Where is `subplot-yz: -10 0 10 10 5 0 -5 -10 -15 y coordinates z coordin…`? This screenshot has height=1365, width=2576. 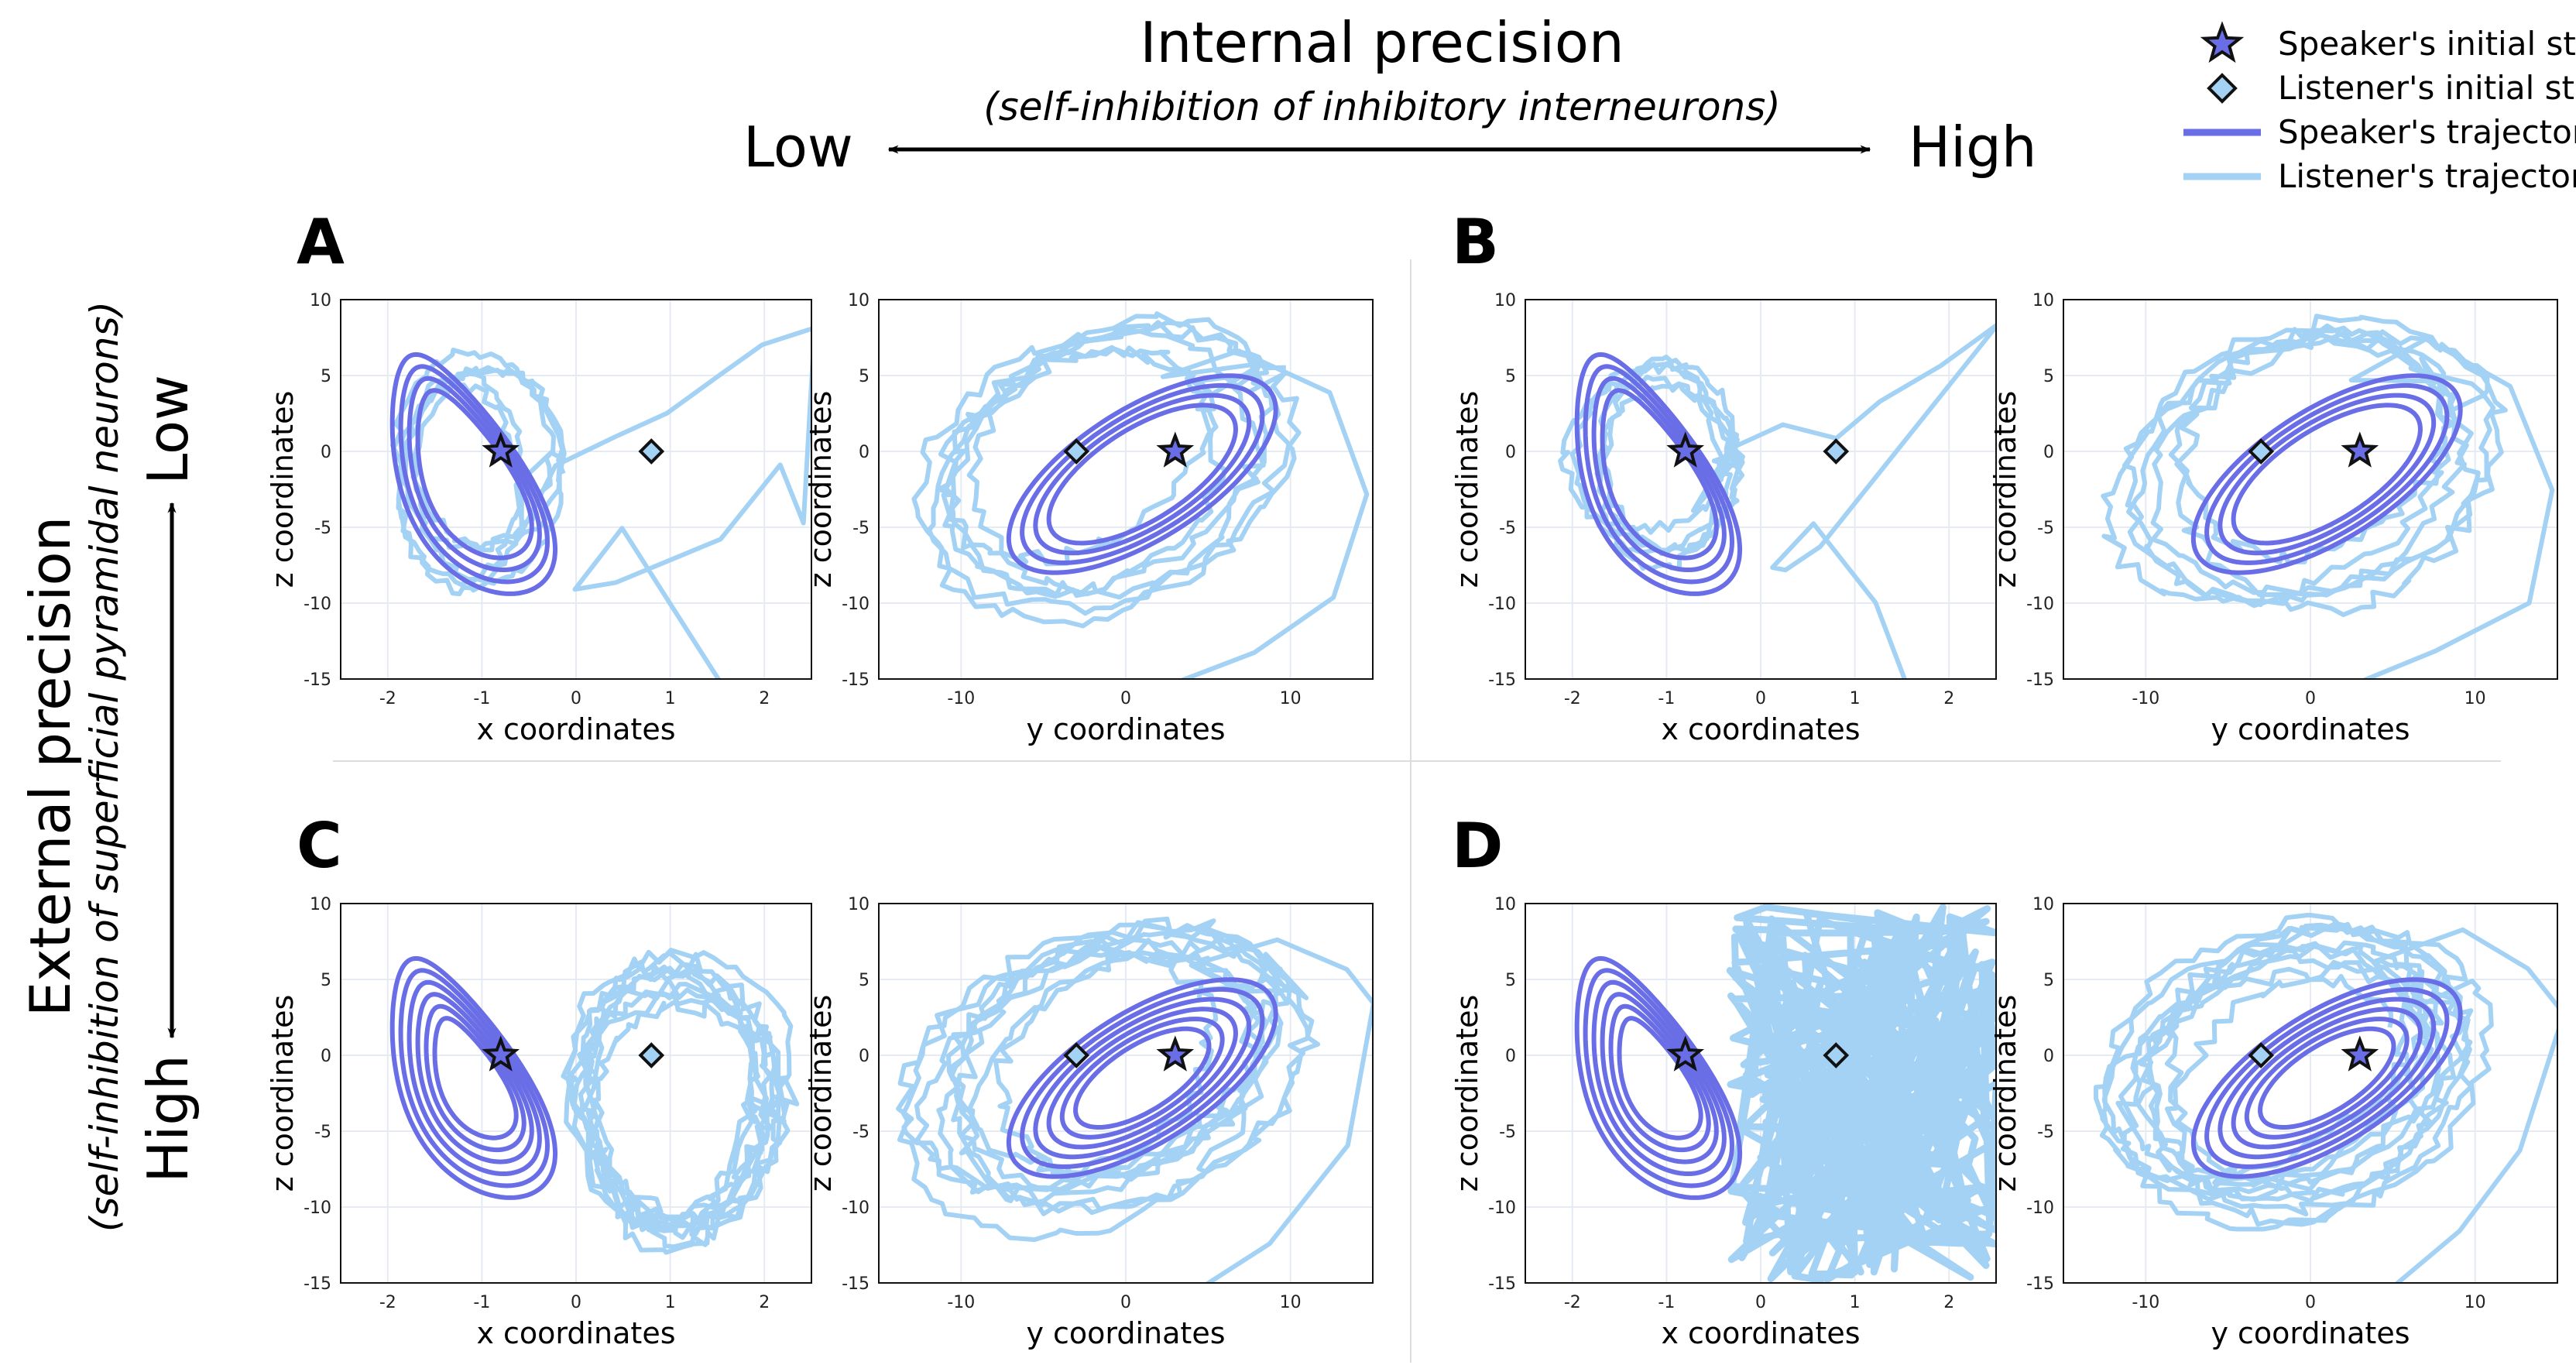 subplot-yz: -10 0 10 10 5 0 -5 -10 -15 y coordinates z coordin… is located at coordinates (2273, 519).